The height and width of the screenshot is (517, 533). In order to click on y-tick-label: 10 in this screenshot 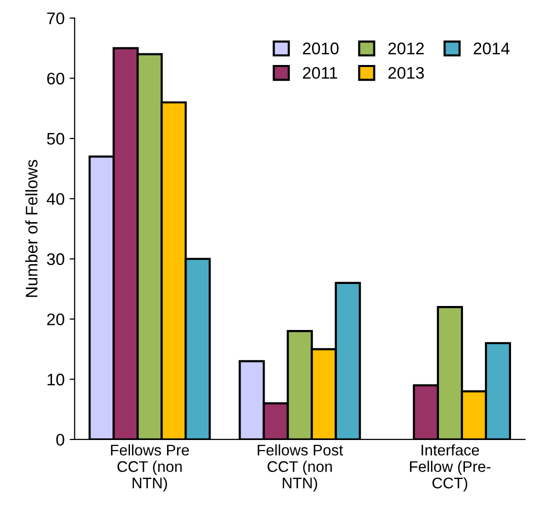, I will do `click(56, 380)`.